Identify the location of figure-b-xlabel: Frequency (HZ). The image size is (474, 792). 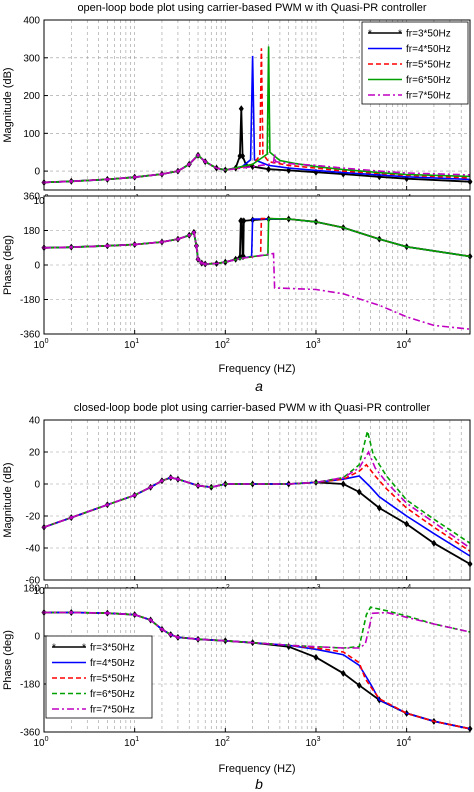
(256, 769).